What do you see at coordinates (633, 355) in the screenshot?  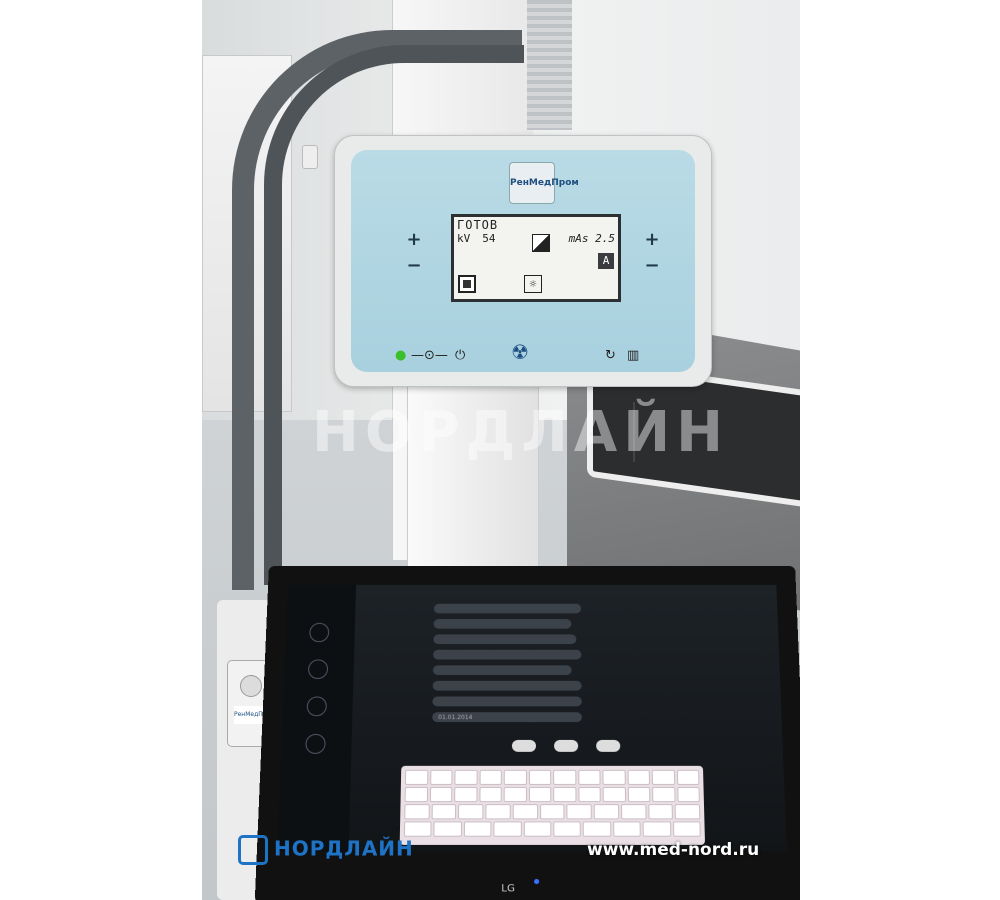 I see `collimator-icon: ▥` at bounding box center [633, 355].